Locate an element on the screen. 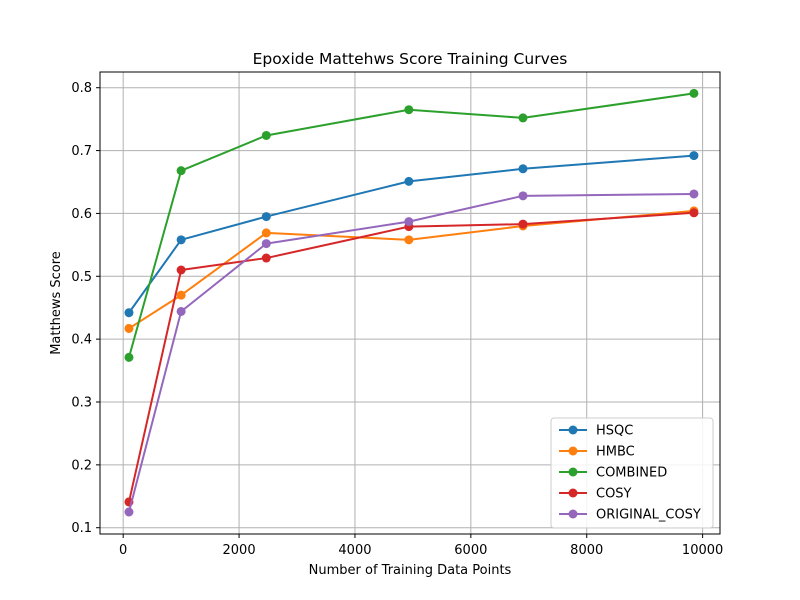 Image resolution: width=800 pixels, height=600 pixels. x-tick-label: 10000 is located at coordinates (702, 550).